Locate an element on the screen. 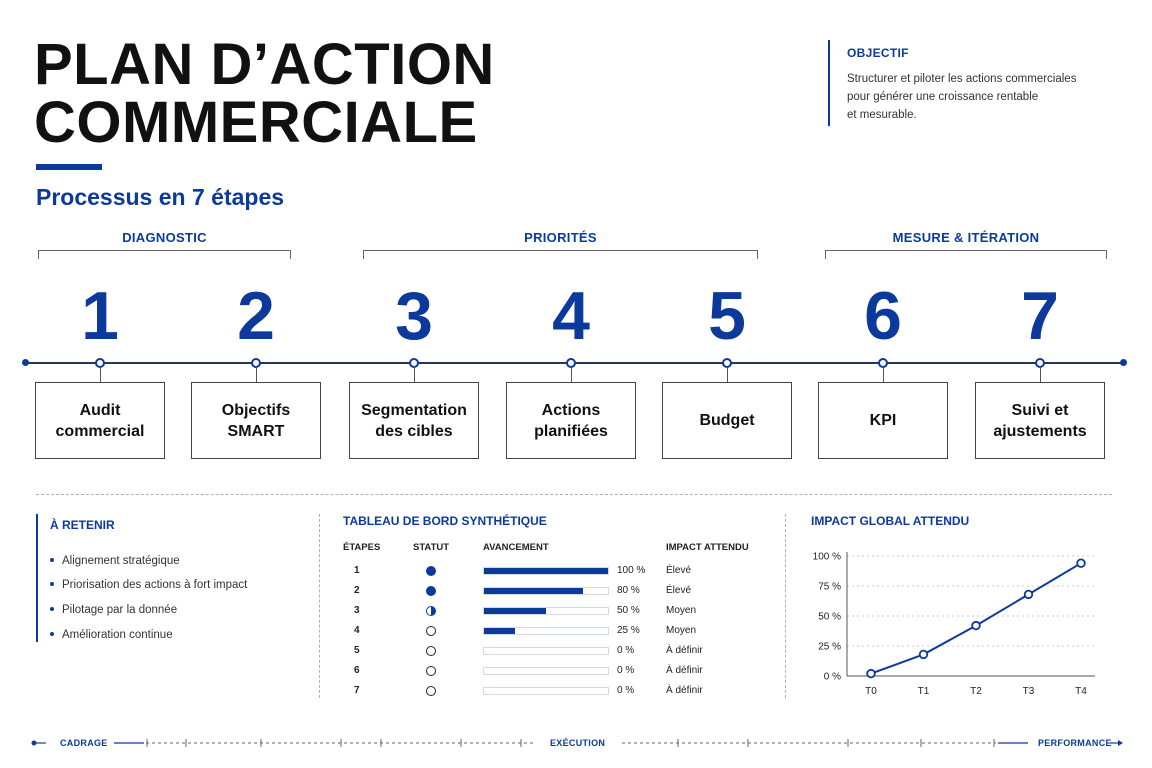  table-cell-impact: Moyen is located at coordinates (681, 630).